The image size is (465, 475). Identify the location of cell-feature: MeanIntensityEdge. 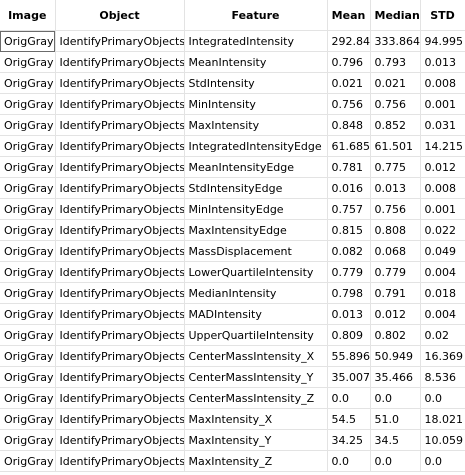
(256, 167).